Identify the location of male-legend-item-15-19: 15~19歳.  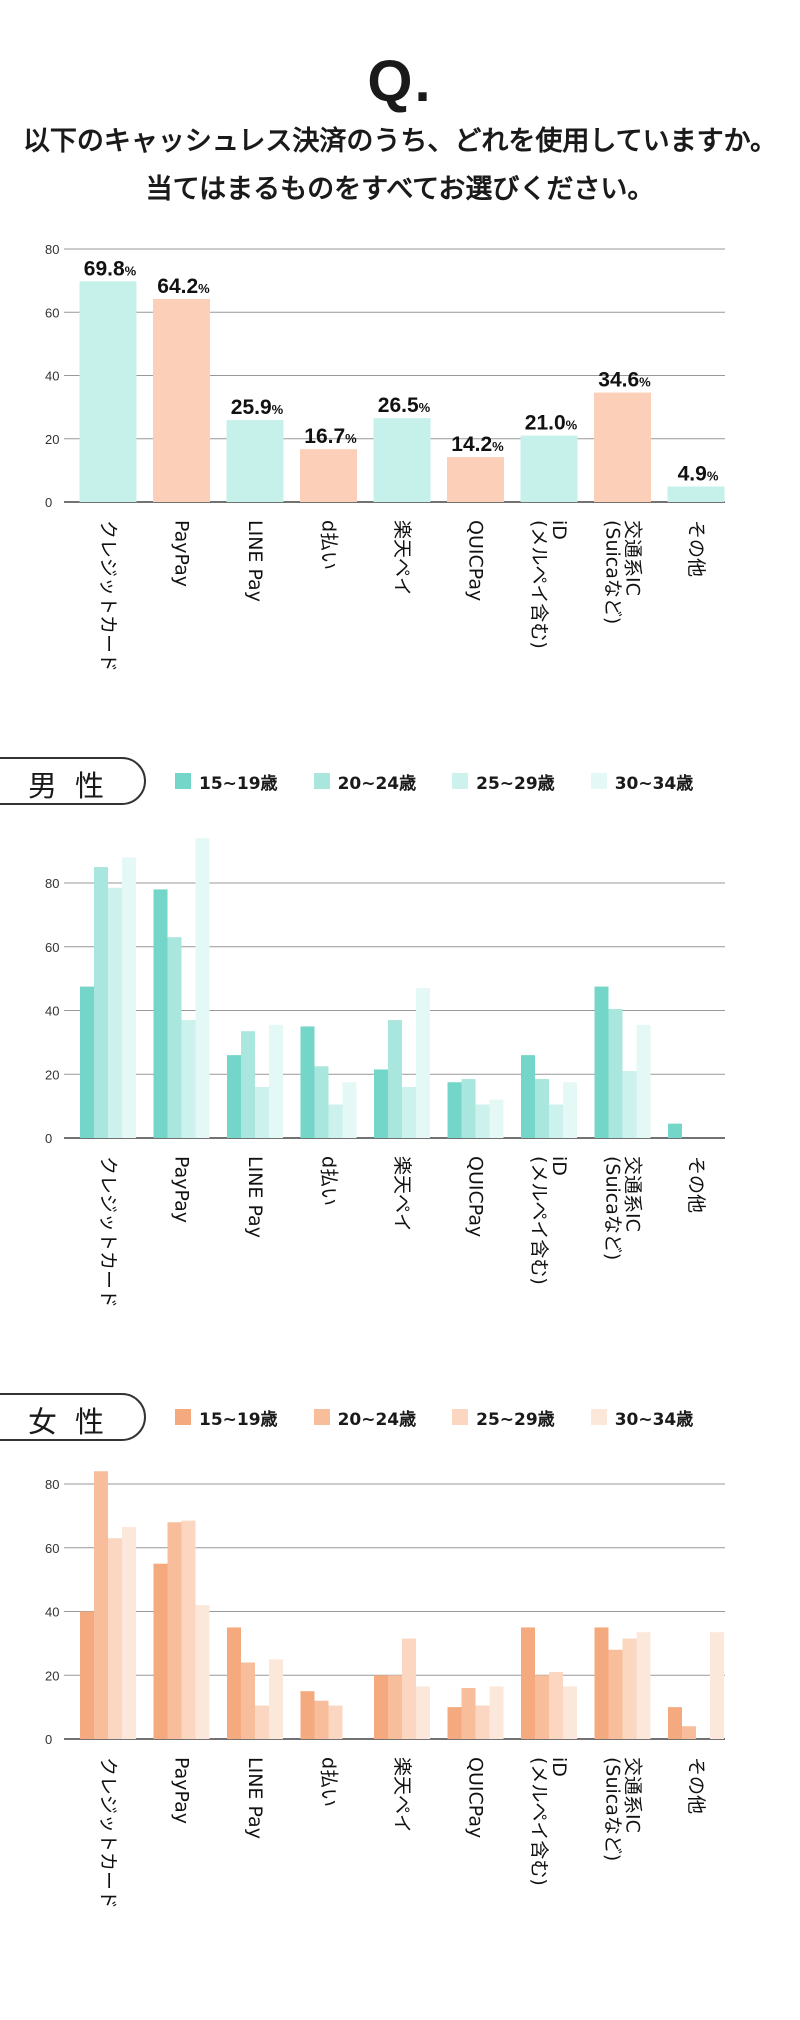
(226, 781).